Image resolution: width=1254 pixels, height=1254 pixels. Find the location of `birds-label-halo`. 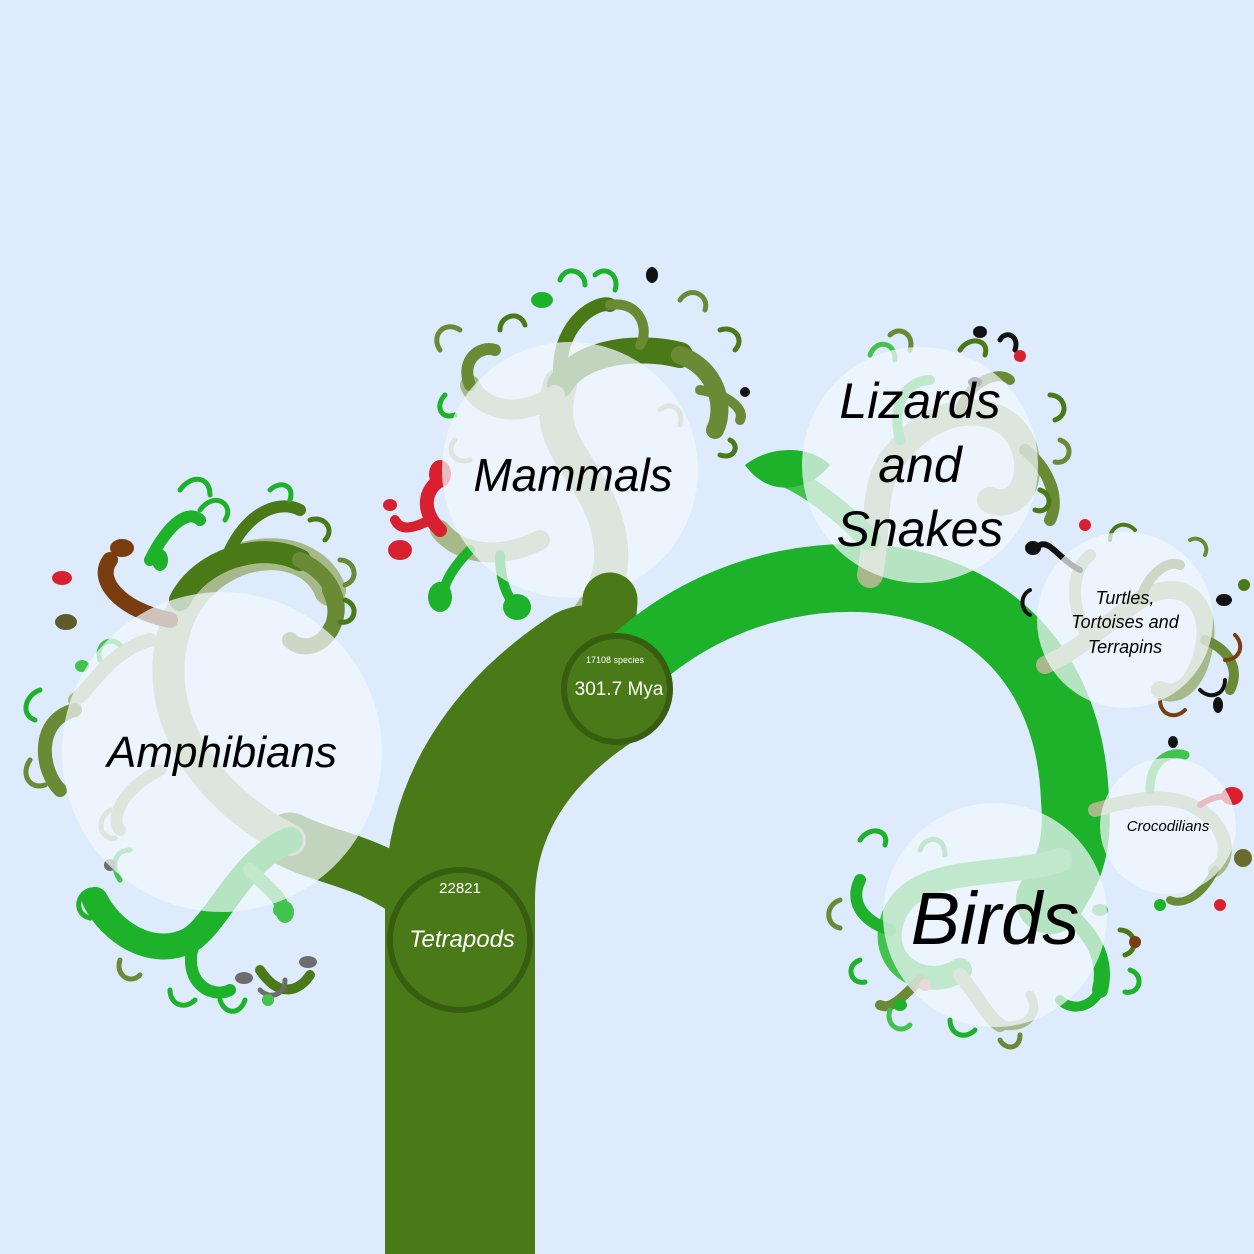

birds-label-halo is located at coordinates (995, 915).